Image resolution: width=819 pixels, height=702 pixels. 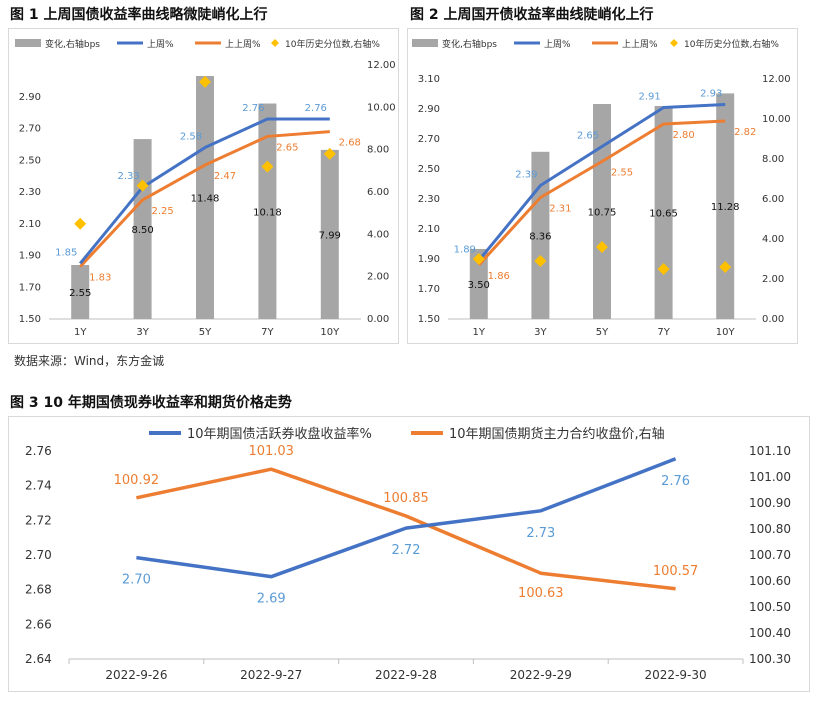 What do you see at coordinates (429, 289) in the screenshot?
I see `y-left-tick-label: 1.70` at bounding box center [429, 289].